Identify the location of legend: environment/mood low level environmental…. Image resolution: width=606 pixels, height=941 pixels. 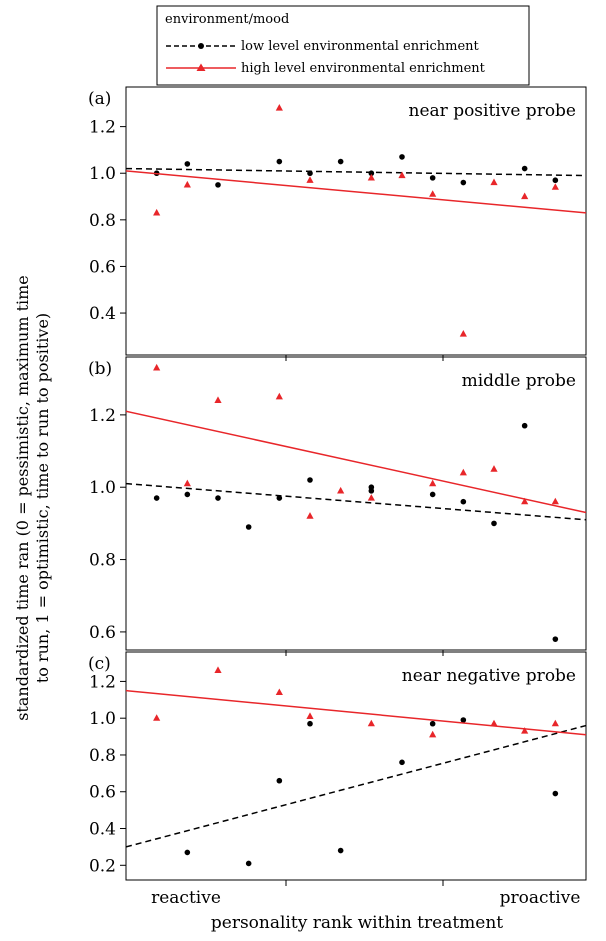
(343, 45).